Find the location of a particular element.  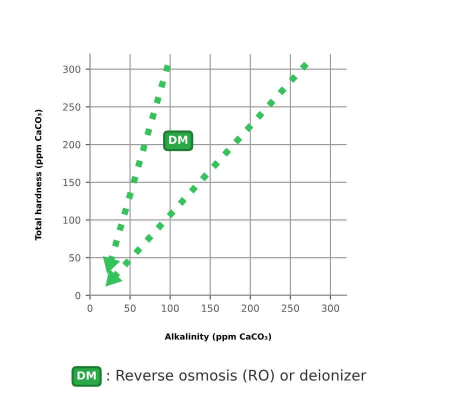

annotation: DM is located at coordinates (178, 140).